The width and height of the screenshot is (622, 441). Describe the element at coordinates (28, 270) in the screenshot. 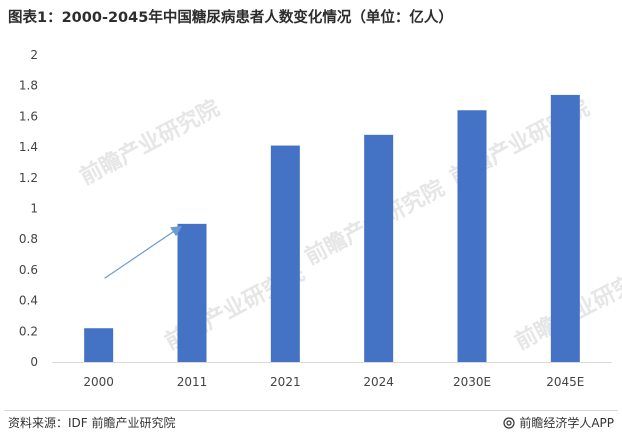

I see `y-tick-label: 0.6` at that location.